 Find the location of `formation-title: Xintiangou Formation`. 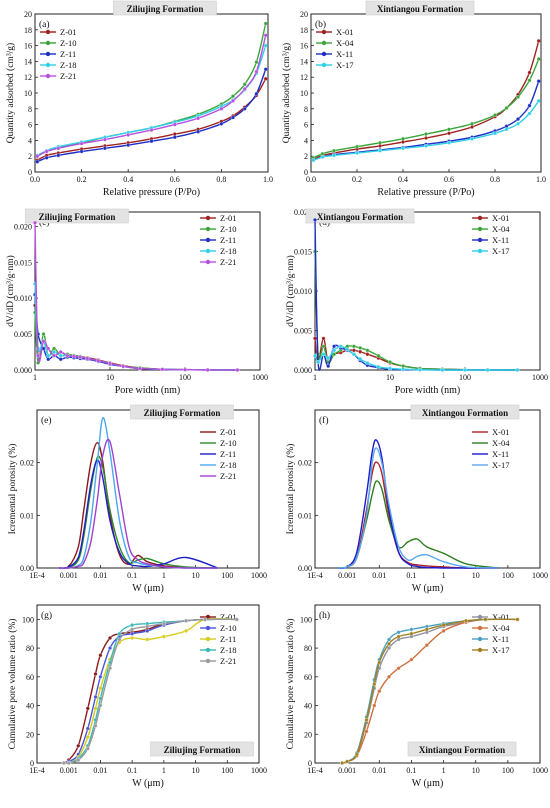

formation-title: Xintiangou Formation is located at coordinates (462, 750).